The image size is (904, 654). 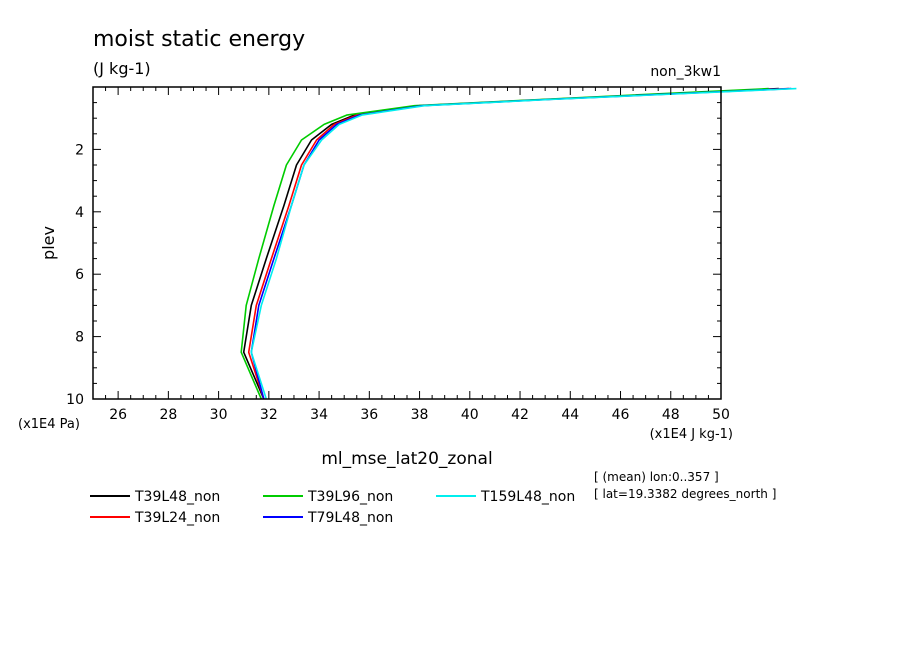 I want to click on x-axis-label: ml_mse_lat20_zonal, so click(x=406, y=459).